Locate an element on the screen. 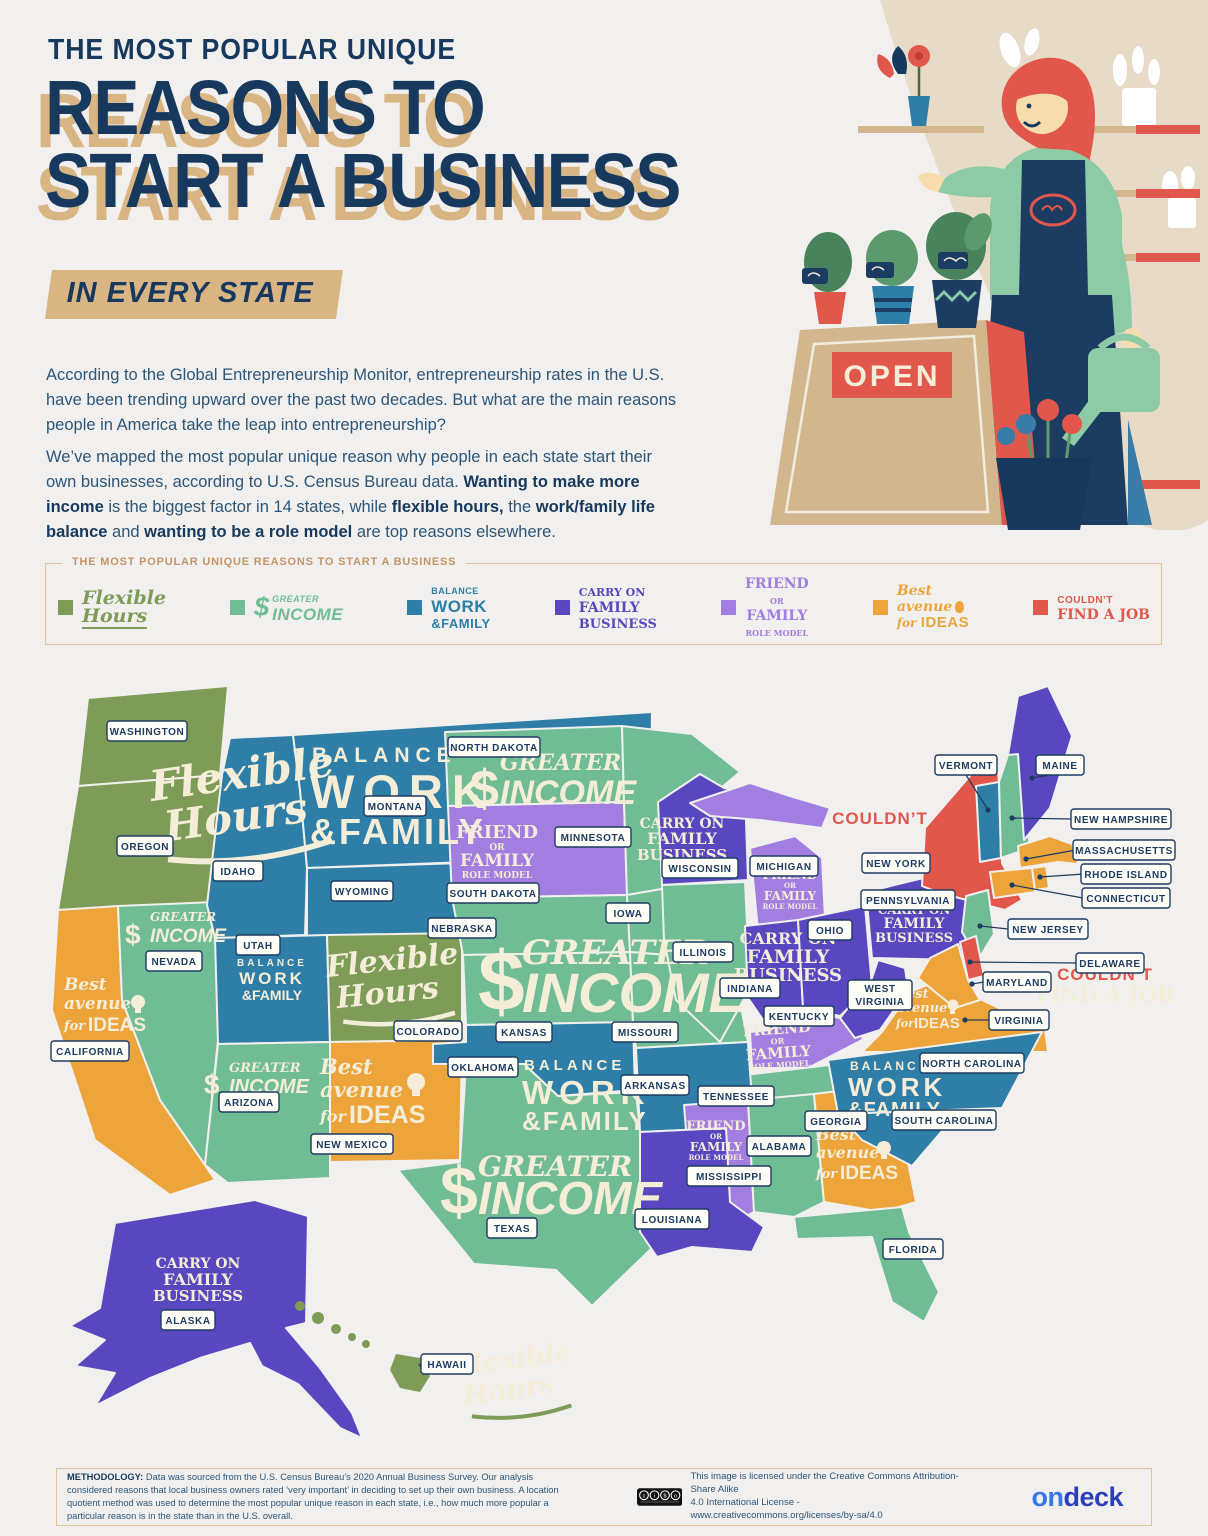 This screenshot has height=1536, width=1208. apron-bib is located at coordinates (1053, 227).